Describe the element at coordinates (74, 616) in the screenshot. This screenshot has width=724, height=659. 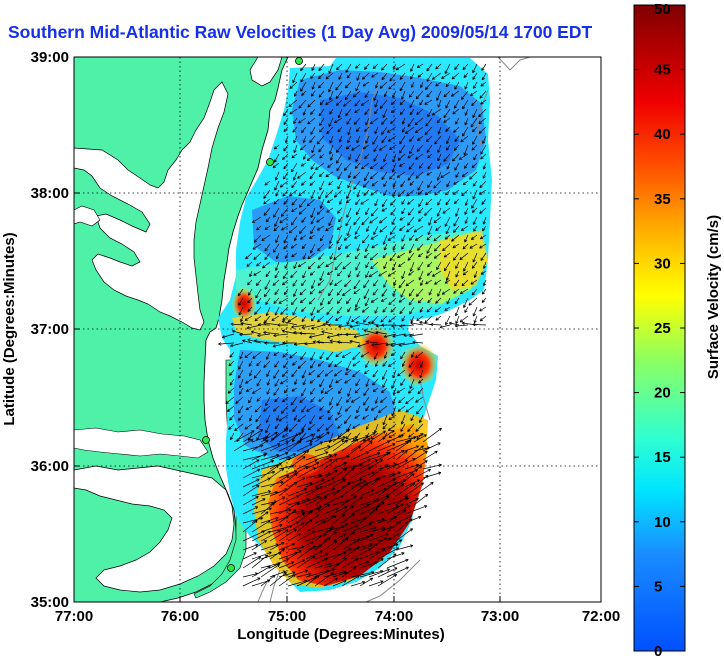
I see `lon-tick-77: 77:00` at that location.